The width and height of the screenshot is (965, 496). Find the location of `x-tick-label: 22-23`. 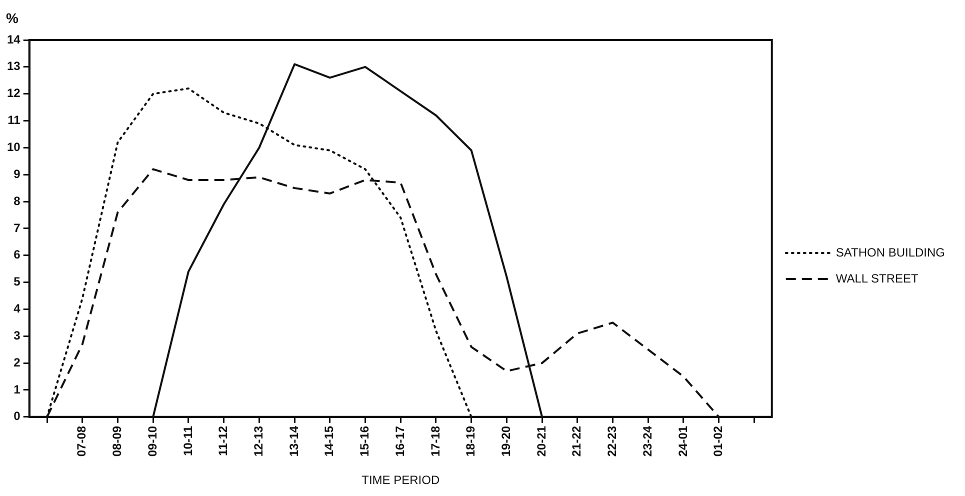

x-tick-label: 22-23 is located at coordinates (612, 441).